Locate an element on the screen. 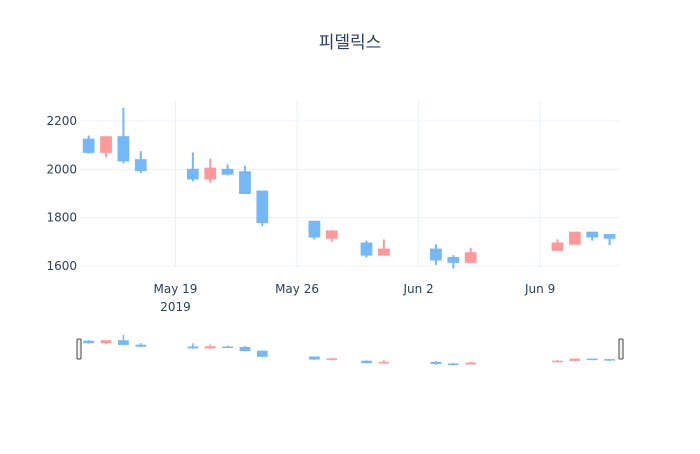 Image resolution: width=700 pixels, height=454 pixels. x-tick-label: May 26 is located at coordinates (297, 289).